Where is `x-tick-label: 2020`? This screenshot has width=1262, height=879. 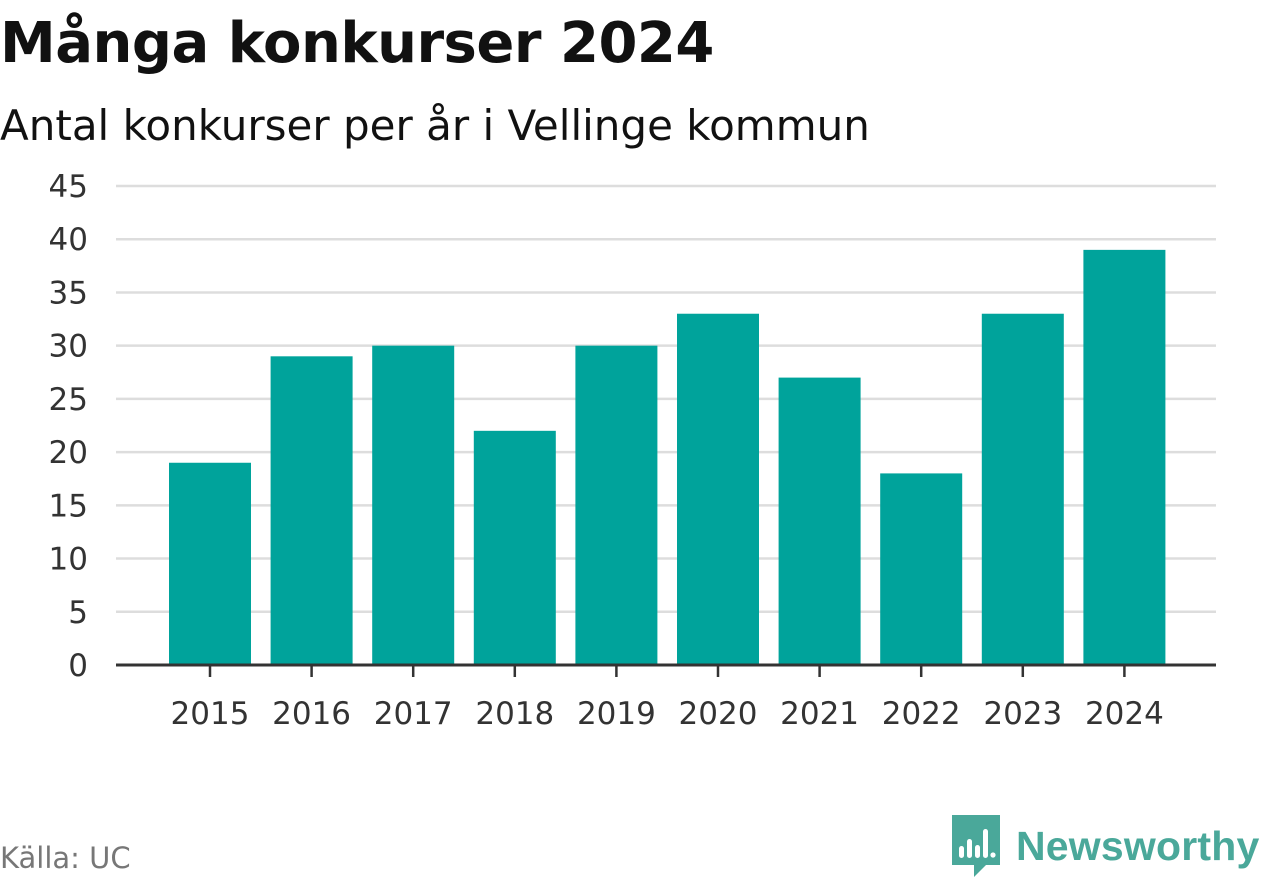 x-tick-label: 2020 is located at coordinates (718, 714).